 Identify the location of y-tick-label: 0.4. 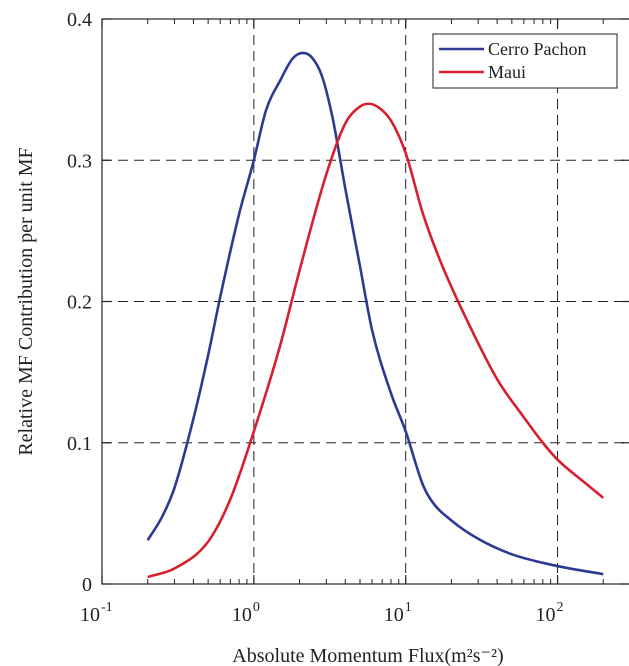
(79, 20).